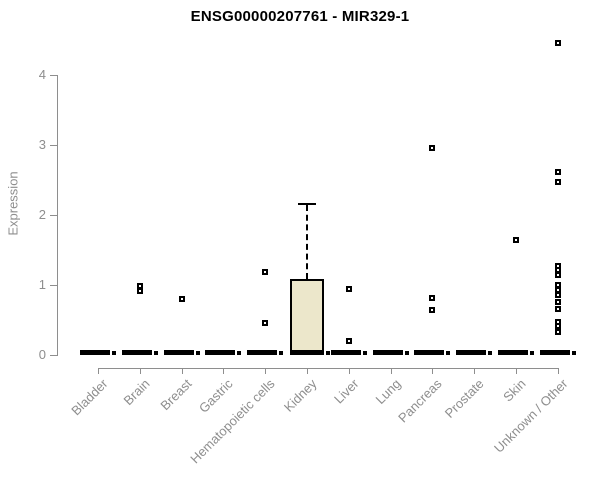  I want to click on y-axis-line, so click(57, 215).